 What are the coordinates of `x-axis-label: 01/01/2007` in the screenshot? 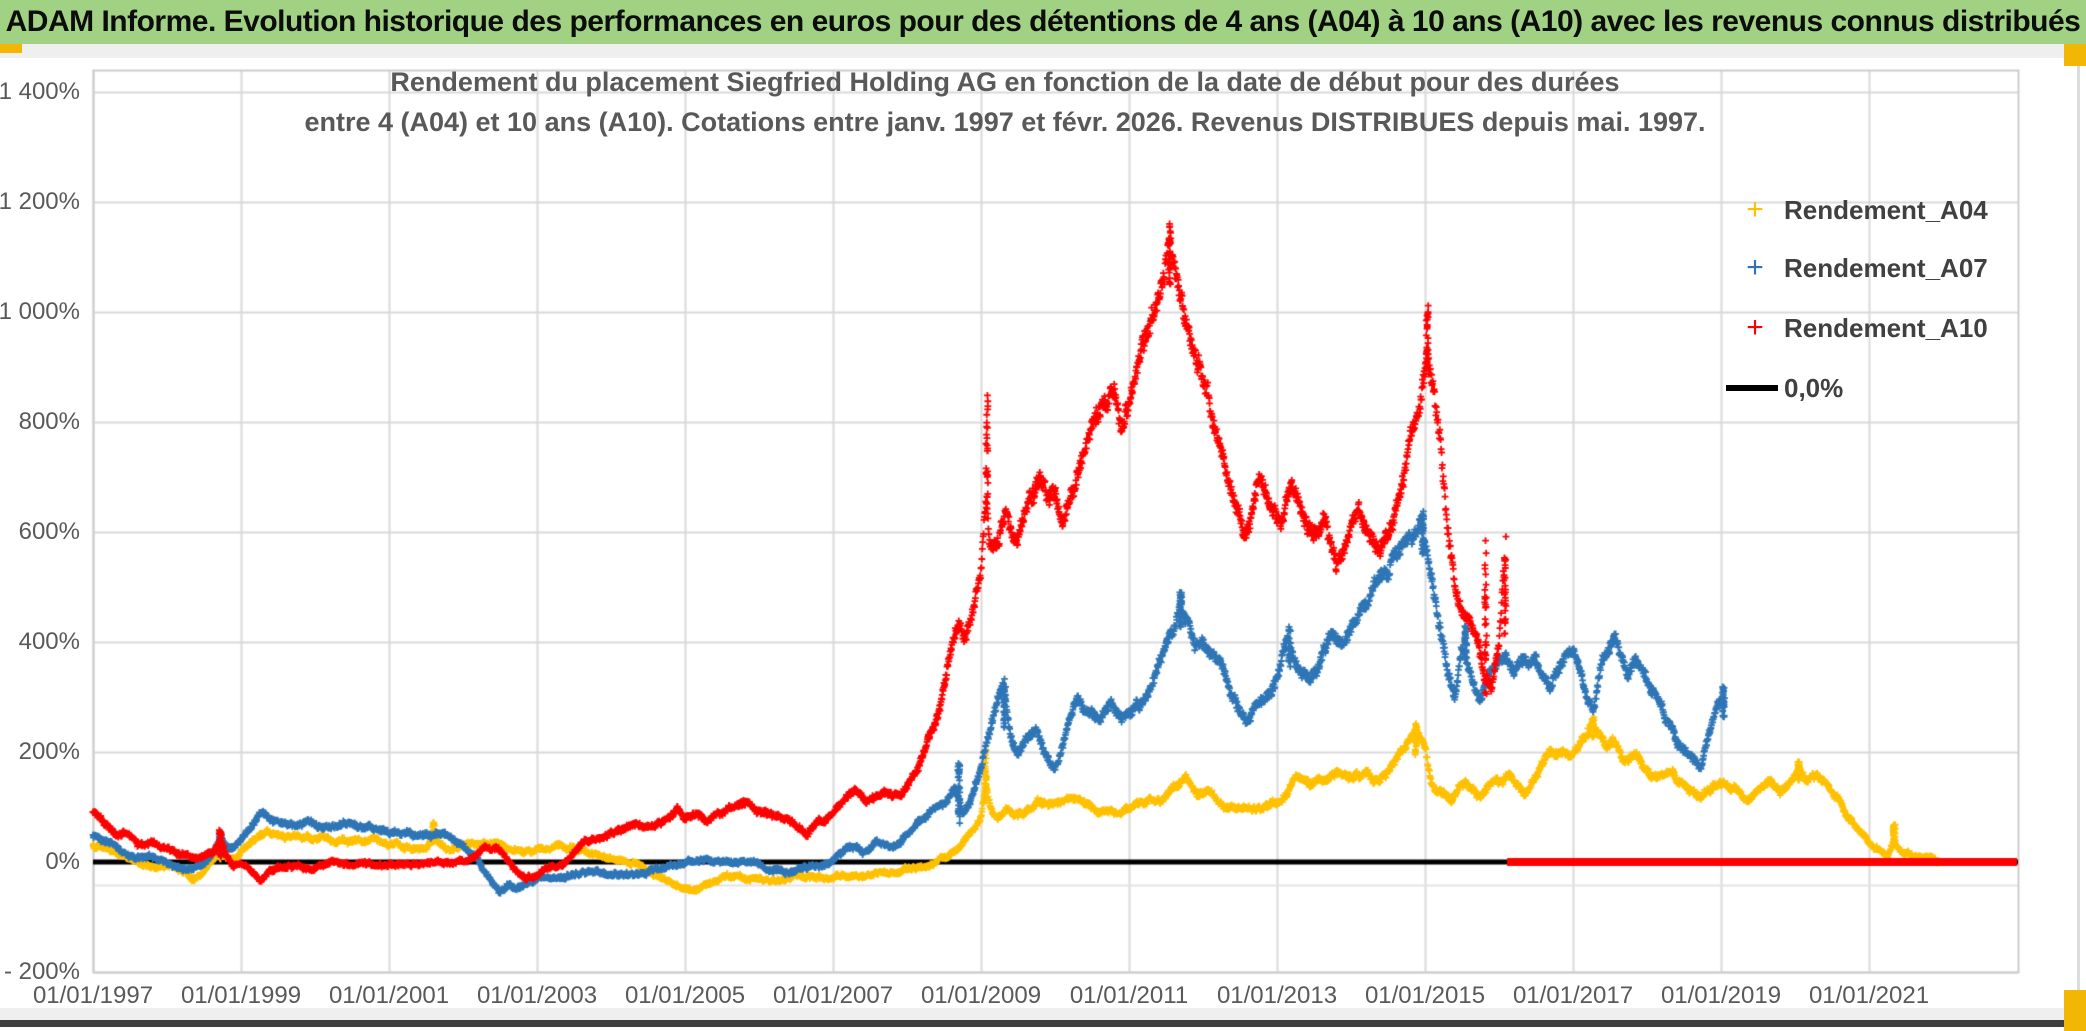 It's located at (833, 995).